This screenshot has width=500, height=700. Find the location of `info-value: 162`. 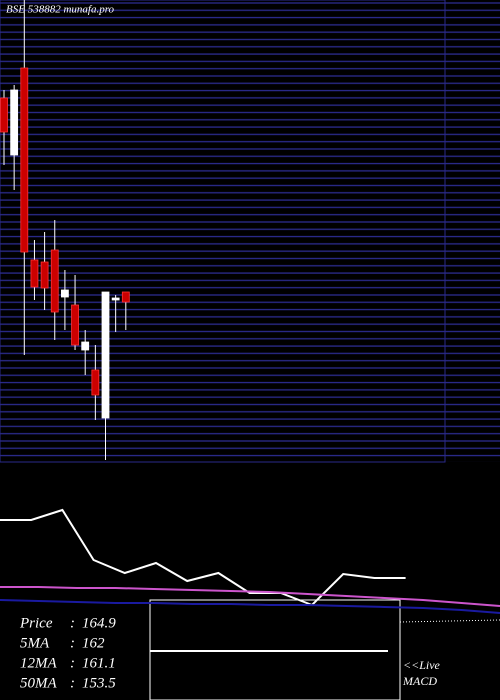

info-value: 162 is located at coordinates (93, 643).